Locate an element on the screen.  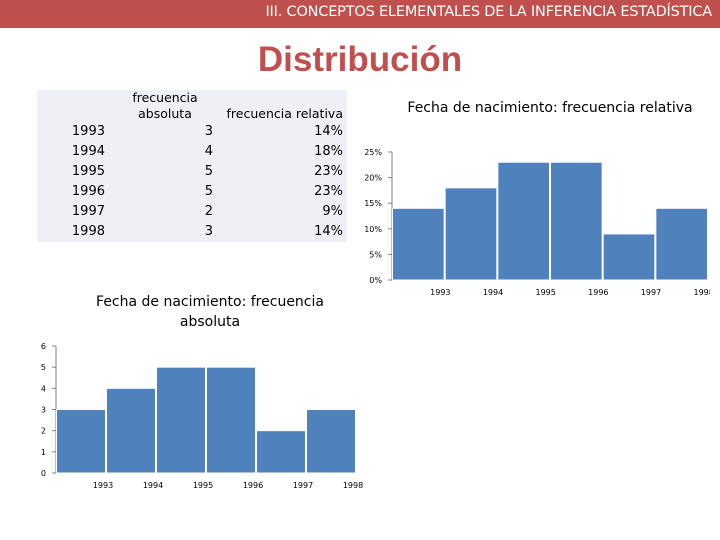
table-row: 1993 3 14% is located at coordinates (192, 132).